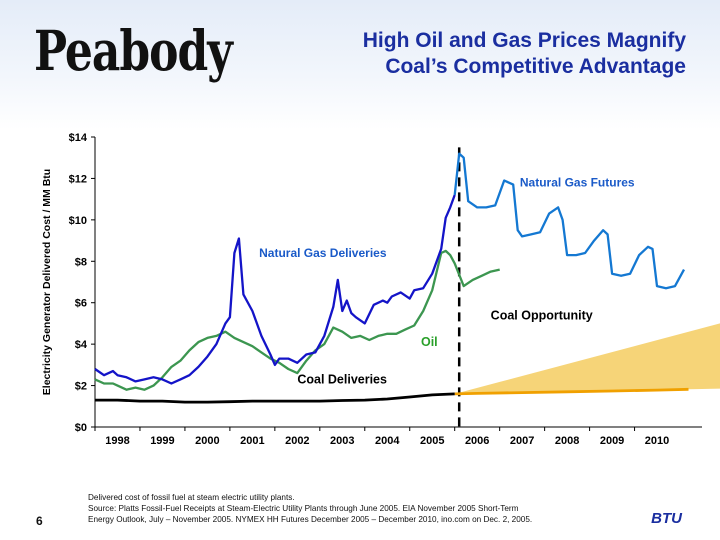 The image size is (720, 540). I want to click on peabody-logo: Peabody, so click(133, 52).